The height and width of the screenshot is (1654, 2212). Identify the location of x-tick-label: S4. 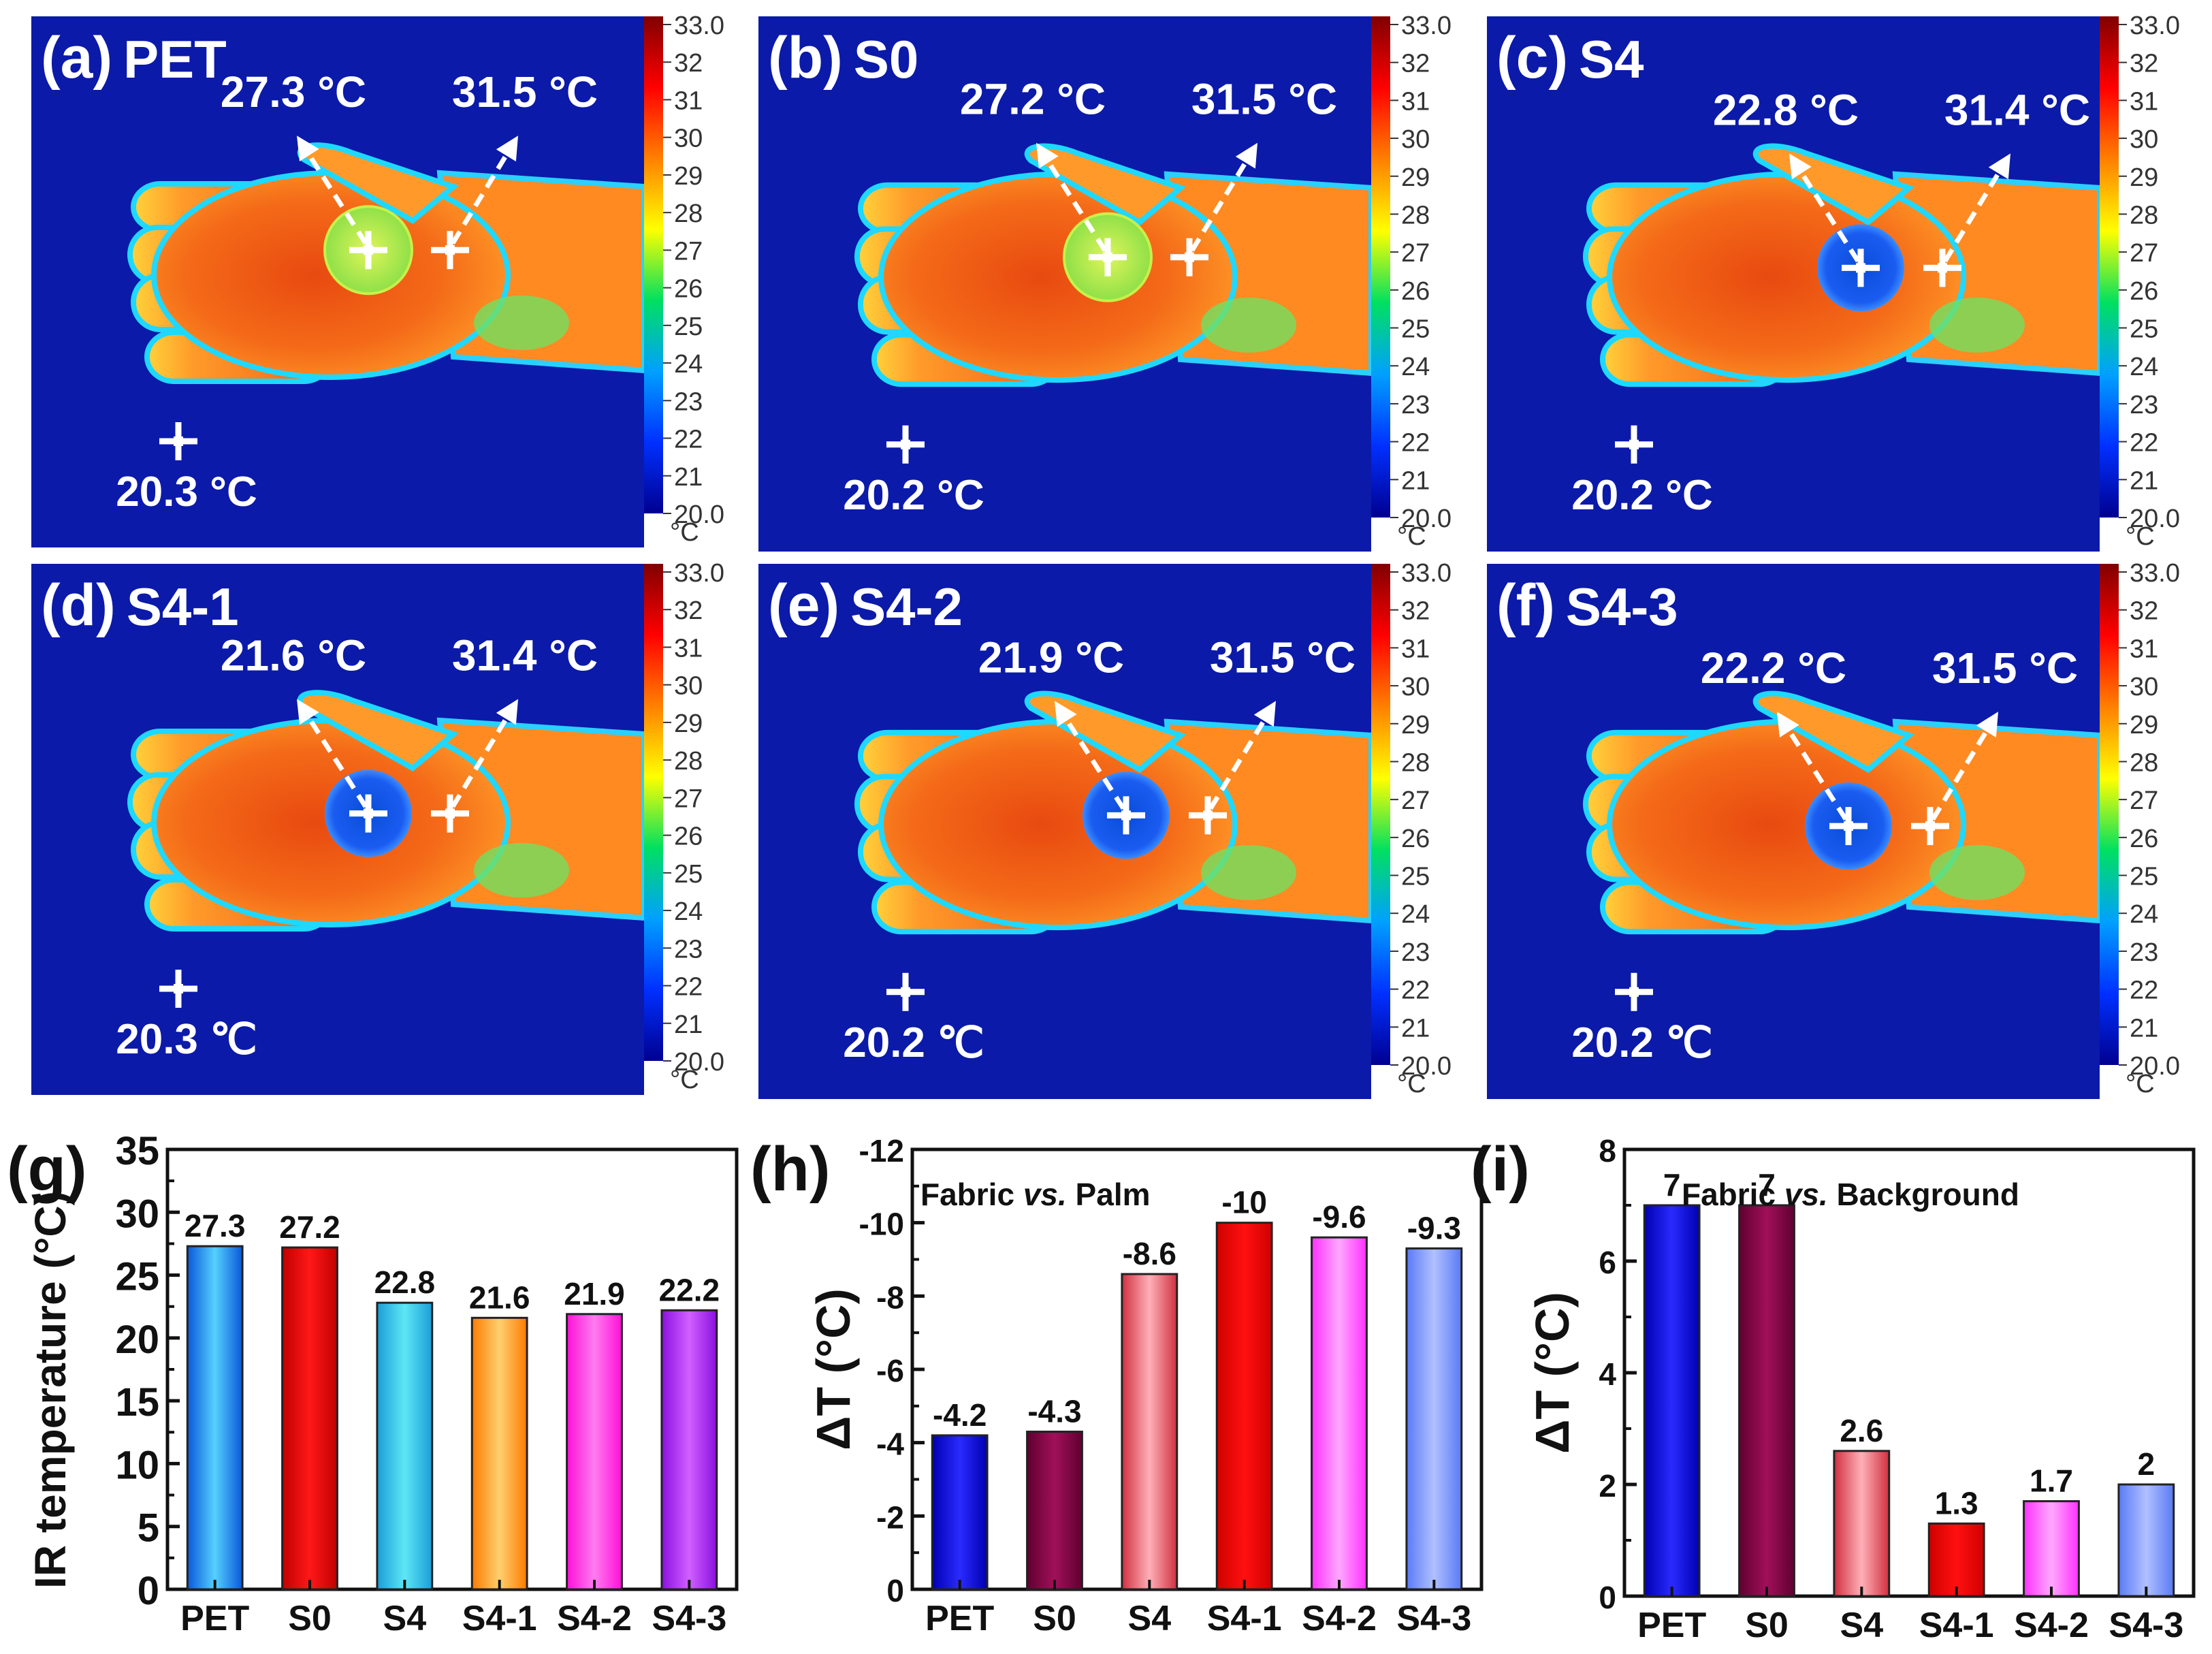
(405, 1618).